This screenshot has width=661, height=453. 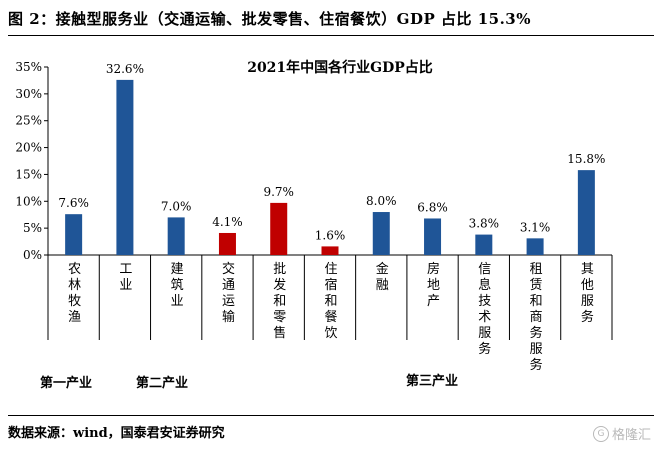 What do you see at coordinates (484, 309) in the screenshot?
I see `category-label: 信息技术服务` at bounding box center [484, 309].